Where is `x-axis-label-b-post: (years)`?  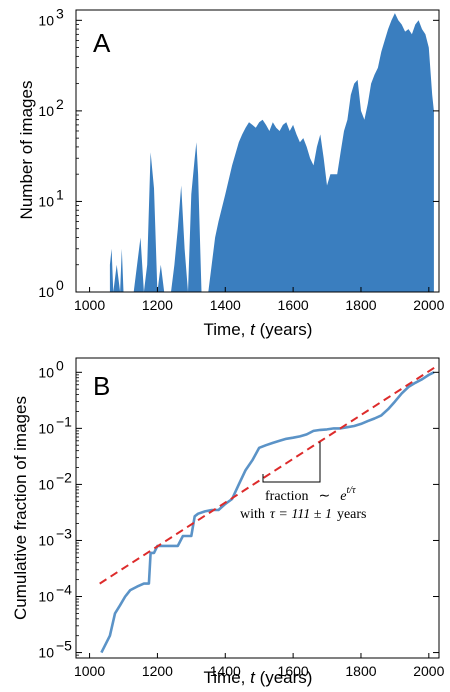 x-axis-label-b-post: (years) is located at coordinates (284, 677).